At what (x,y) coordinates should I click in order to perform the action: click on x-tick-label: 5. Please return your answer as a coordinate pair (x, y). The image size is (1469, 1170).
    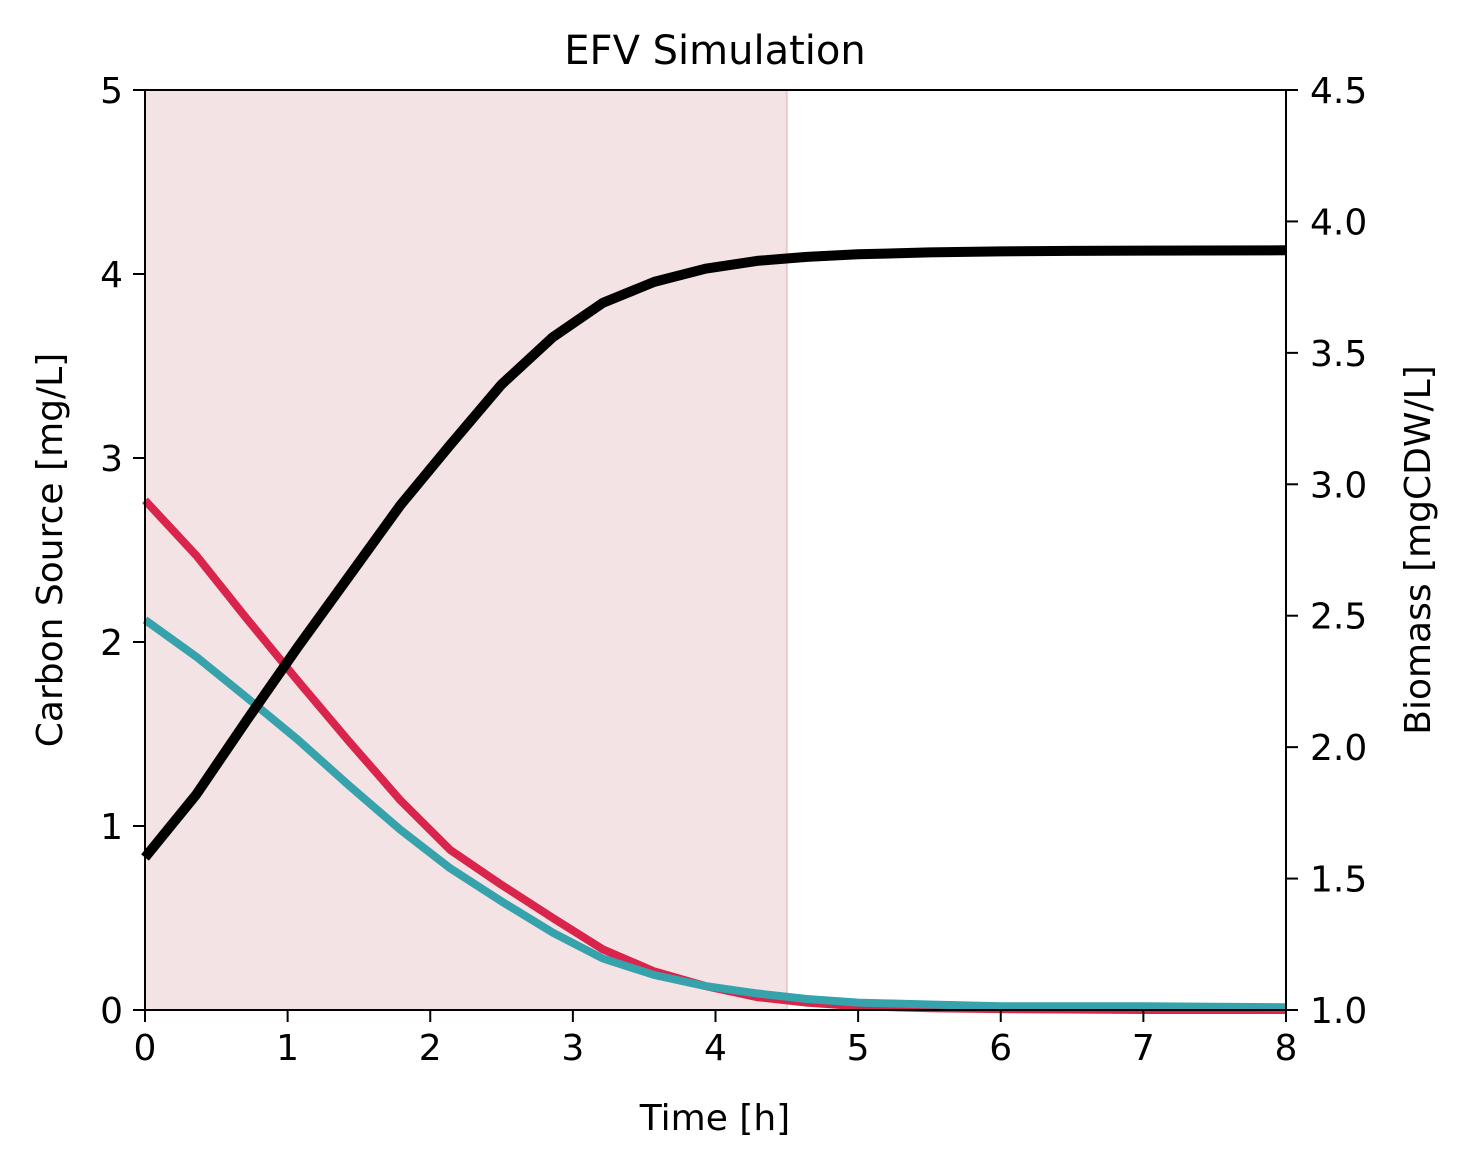
    Looking at the image, I should click on (858, 1048).